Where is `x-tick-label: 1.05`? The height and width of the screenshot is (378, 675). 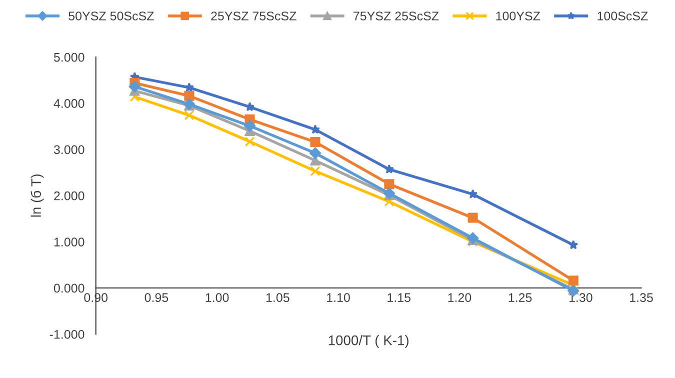
x-tick-label: 1.05 is located at coordinates (278, 297).